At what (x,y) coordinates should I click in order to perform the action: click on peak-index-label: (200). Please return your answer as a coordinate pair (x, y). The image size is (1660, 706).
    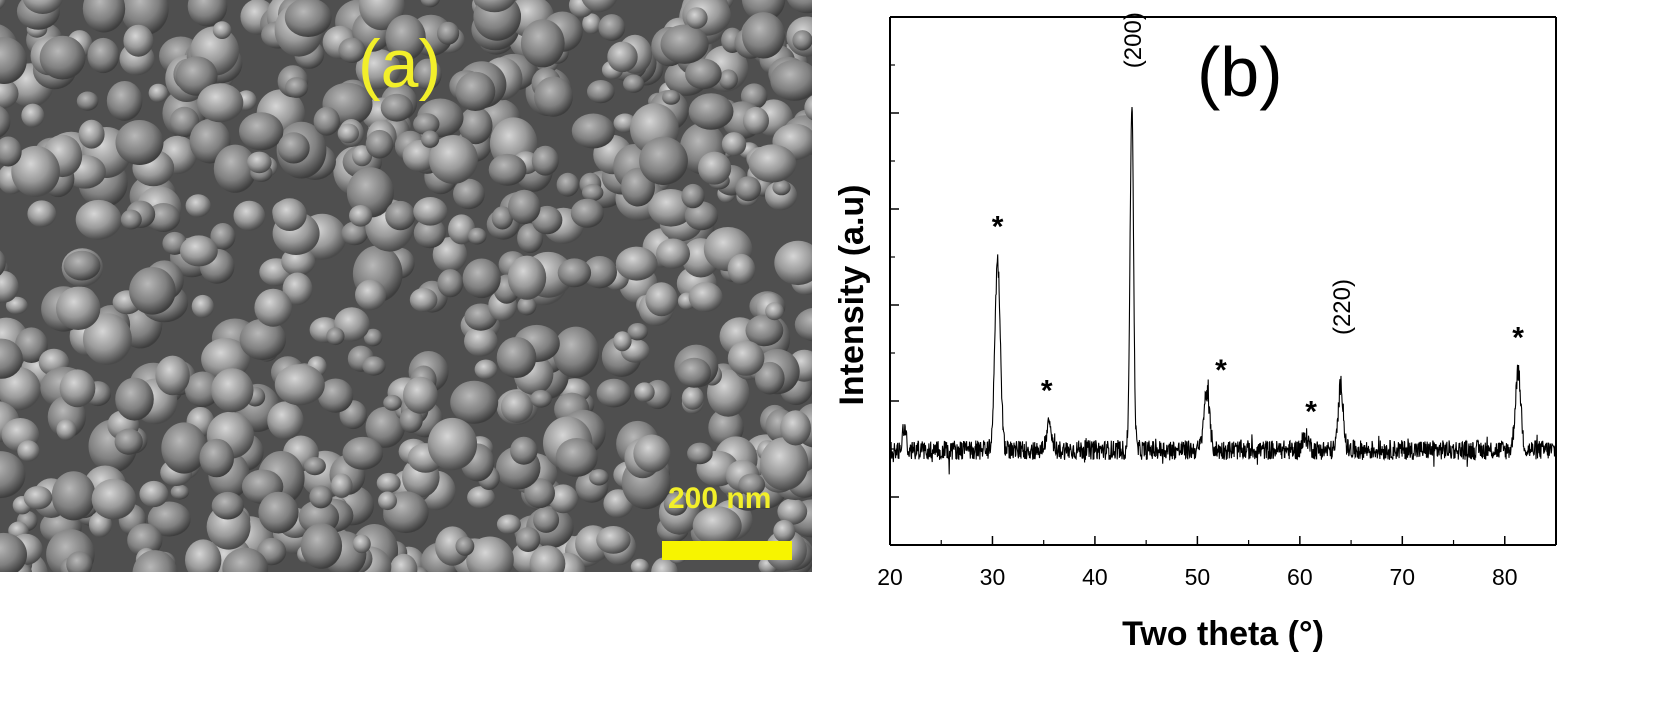
    Looking at the image, I should click on (1133, 40).